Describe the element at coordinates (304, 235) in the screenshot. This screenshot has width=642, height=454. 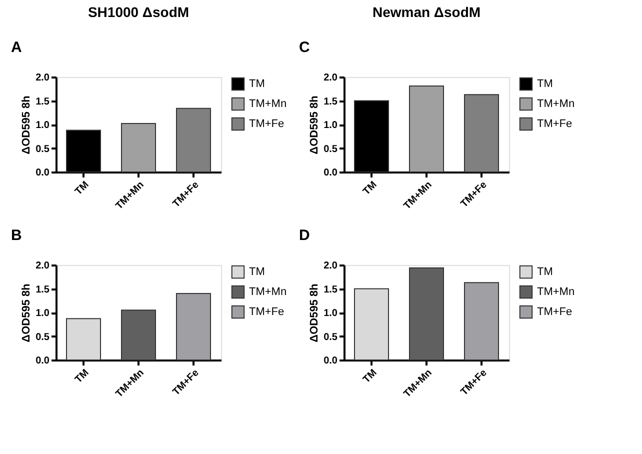
I see `text: D` at that location.